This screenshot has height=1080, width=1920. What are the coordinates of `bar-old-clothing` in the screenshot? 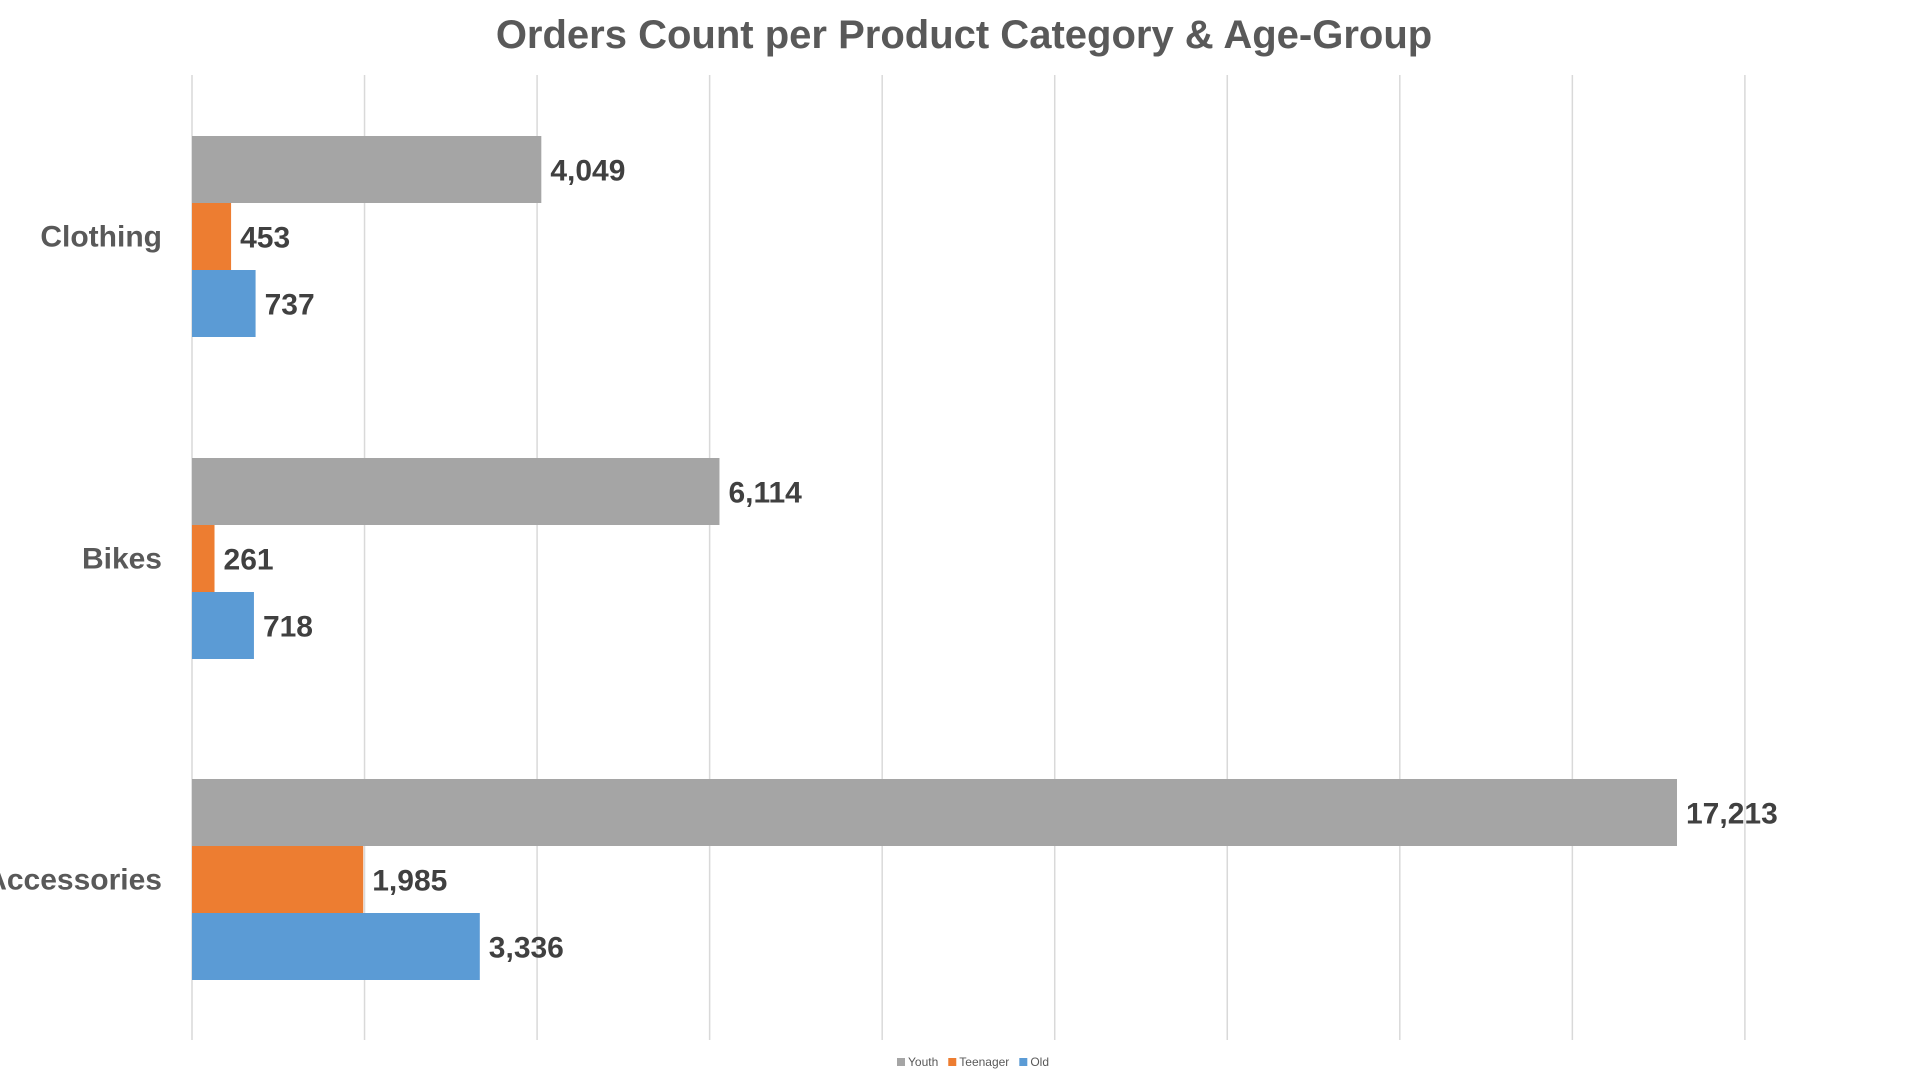 It's located at (224, 303).